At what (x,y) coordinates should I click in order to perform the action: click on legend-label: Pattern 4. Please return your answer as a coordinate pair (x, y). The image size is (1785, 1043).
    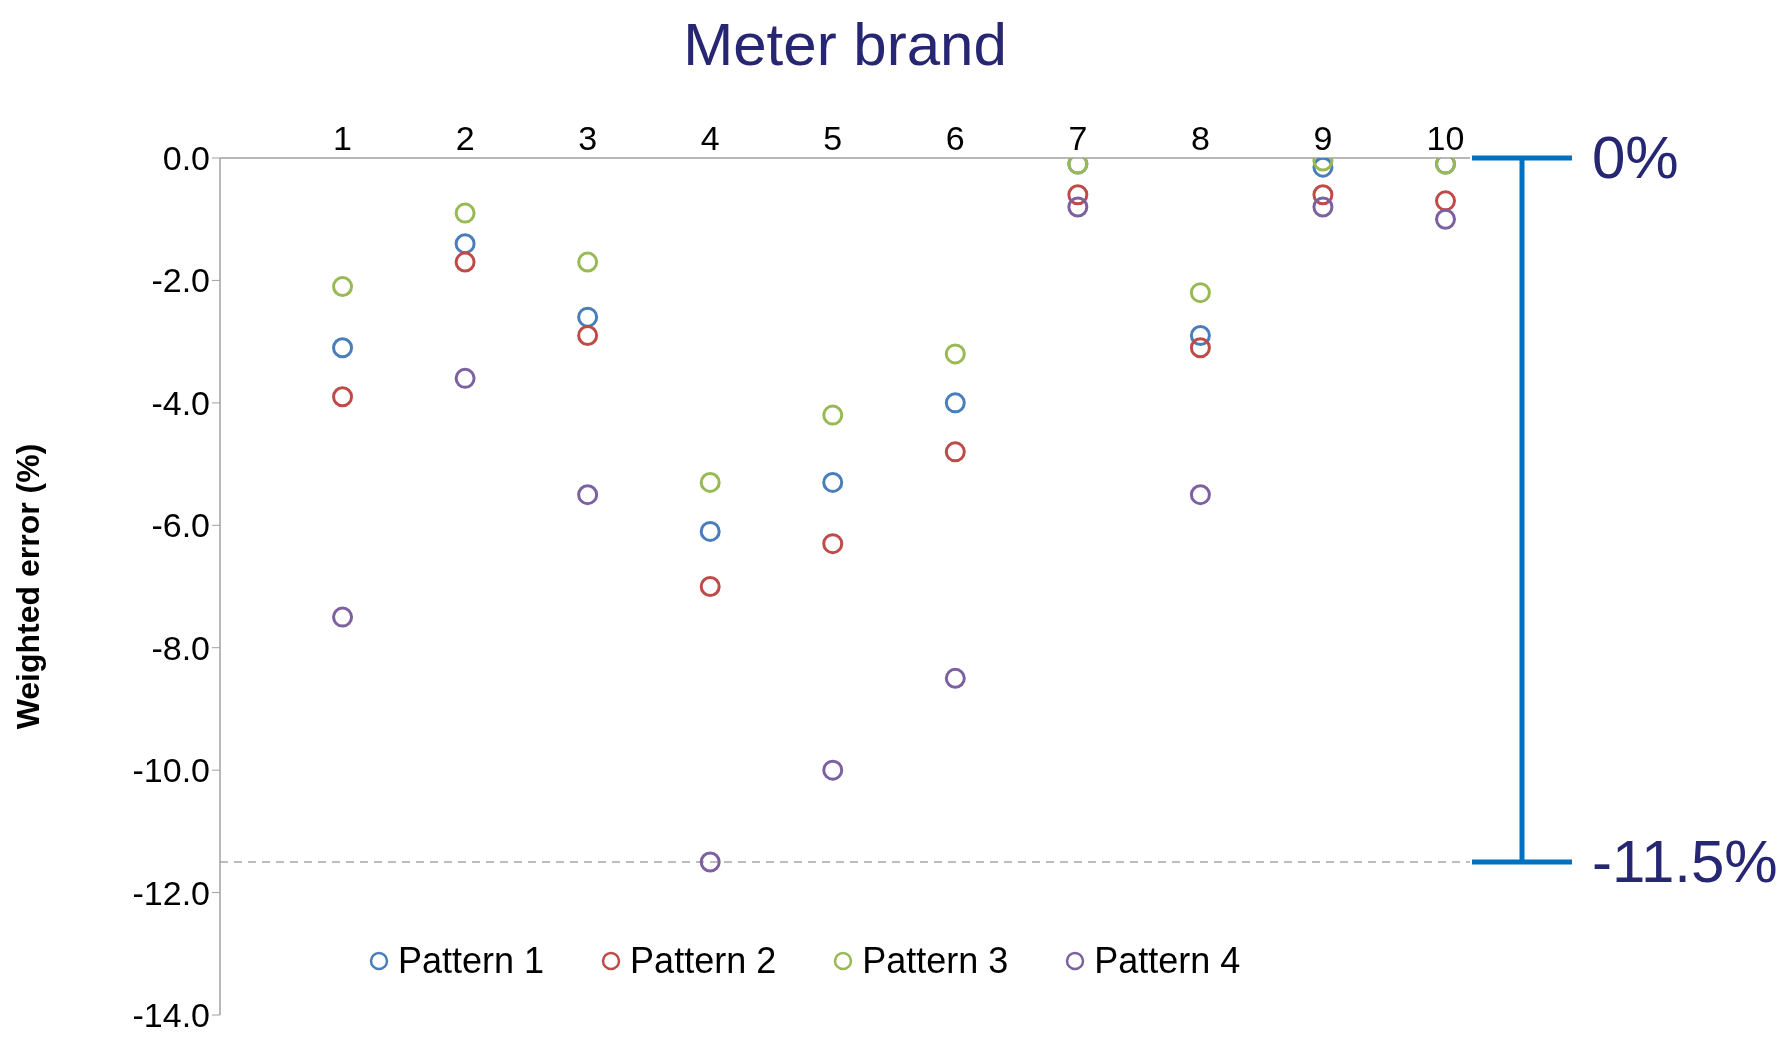
    Looking at the image, I should click on (1167, 961).